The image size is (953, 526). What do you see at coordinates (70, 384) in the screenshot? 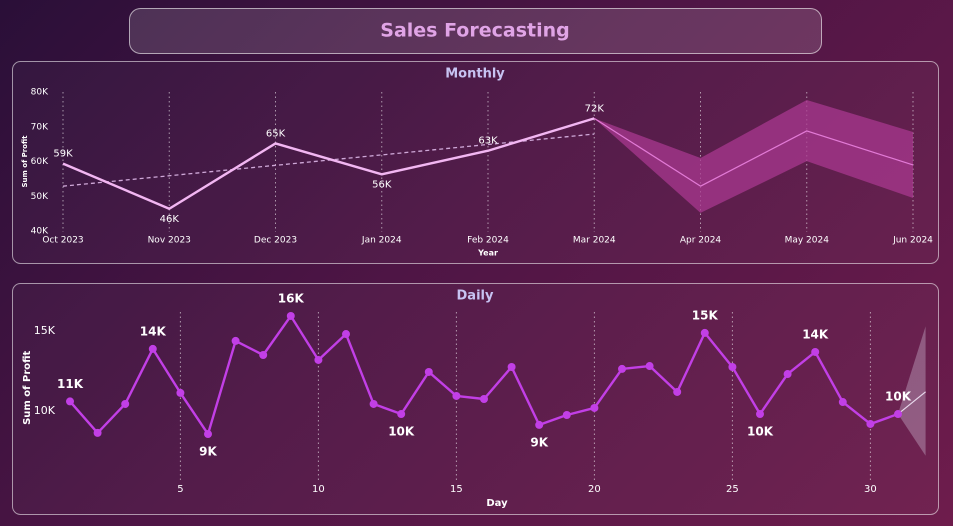
I see `data-label: 11K` at bounding box center [70, 384].